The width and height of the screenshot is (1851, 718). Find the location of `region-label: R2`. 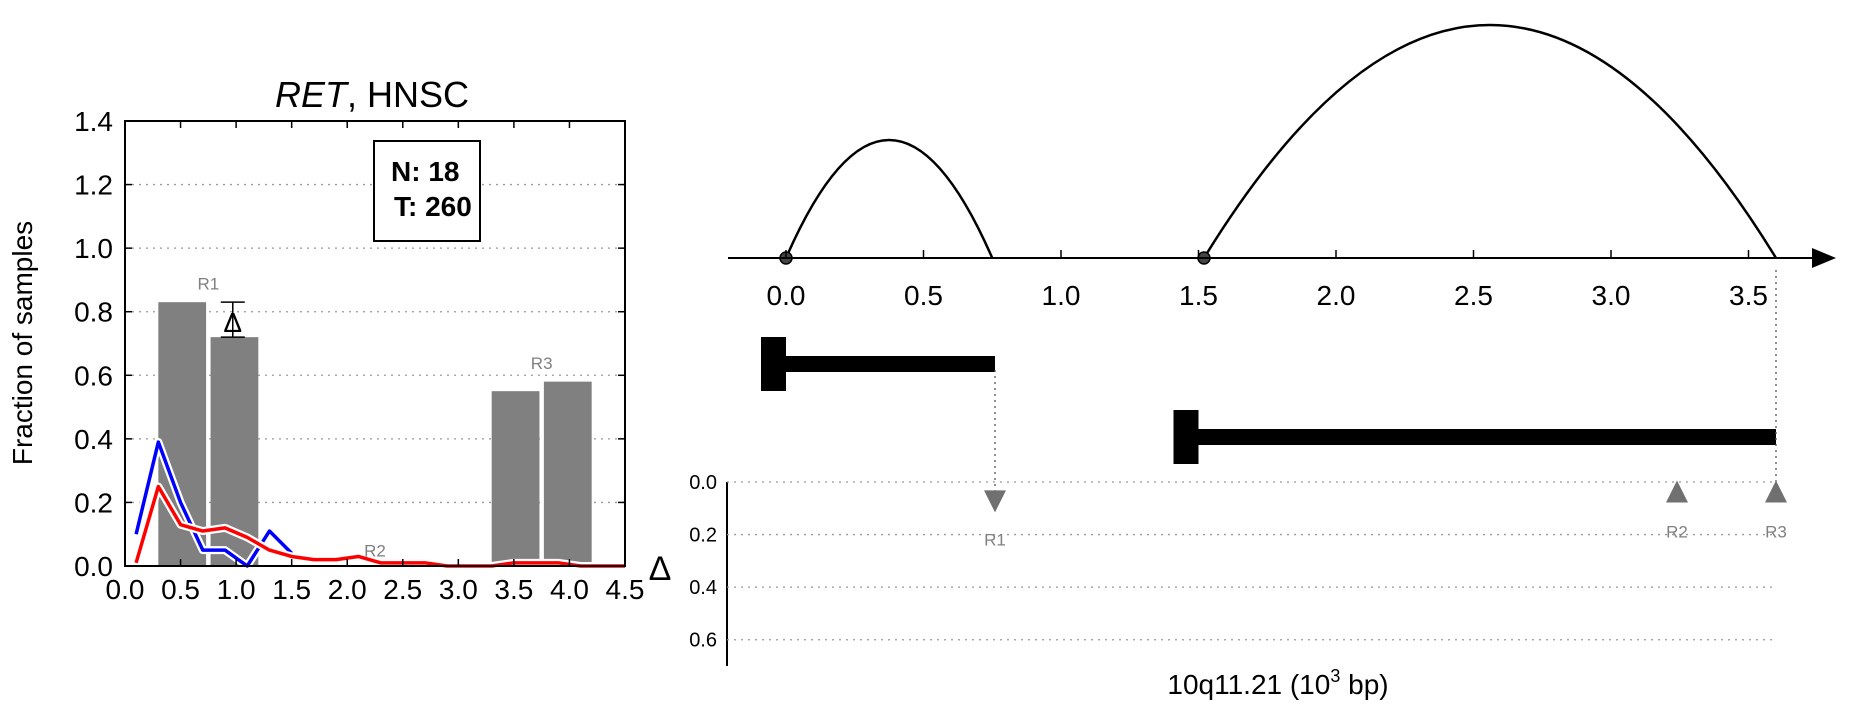

region-label: R2 is located at coordinates (375, 550).